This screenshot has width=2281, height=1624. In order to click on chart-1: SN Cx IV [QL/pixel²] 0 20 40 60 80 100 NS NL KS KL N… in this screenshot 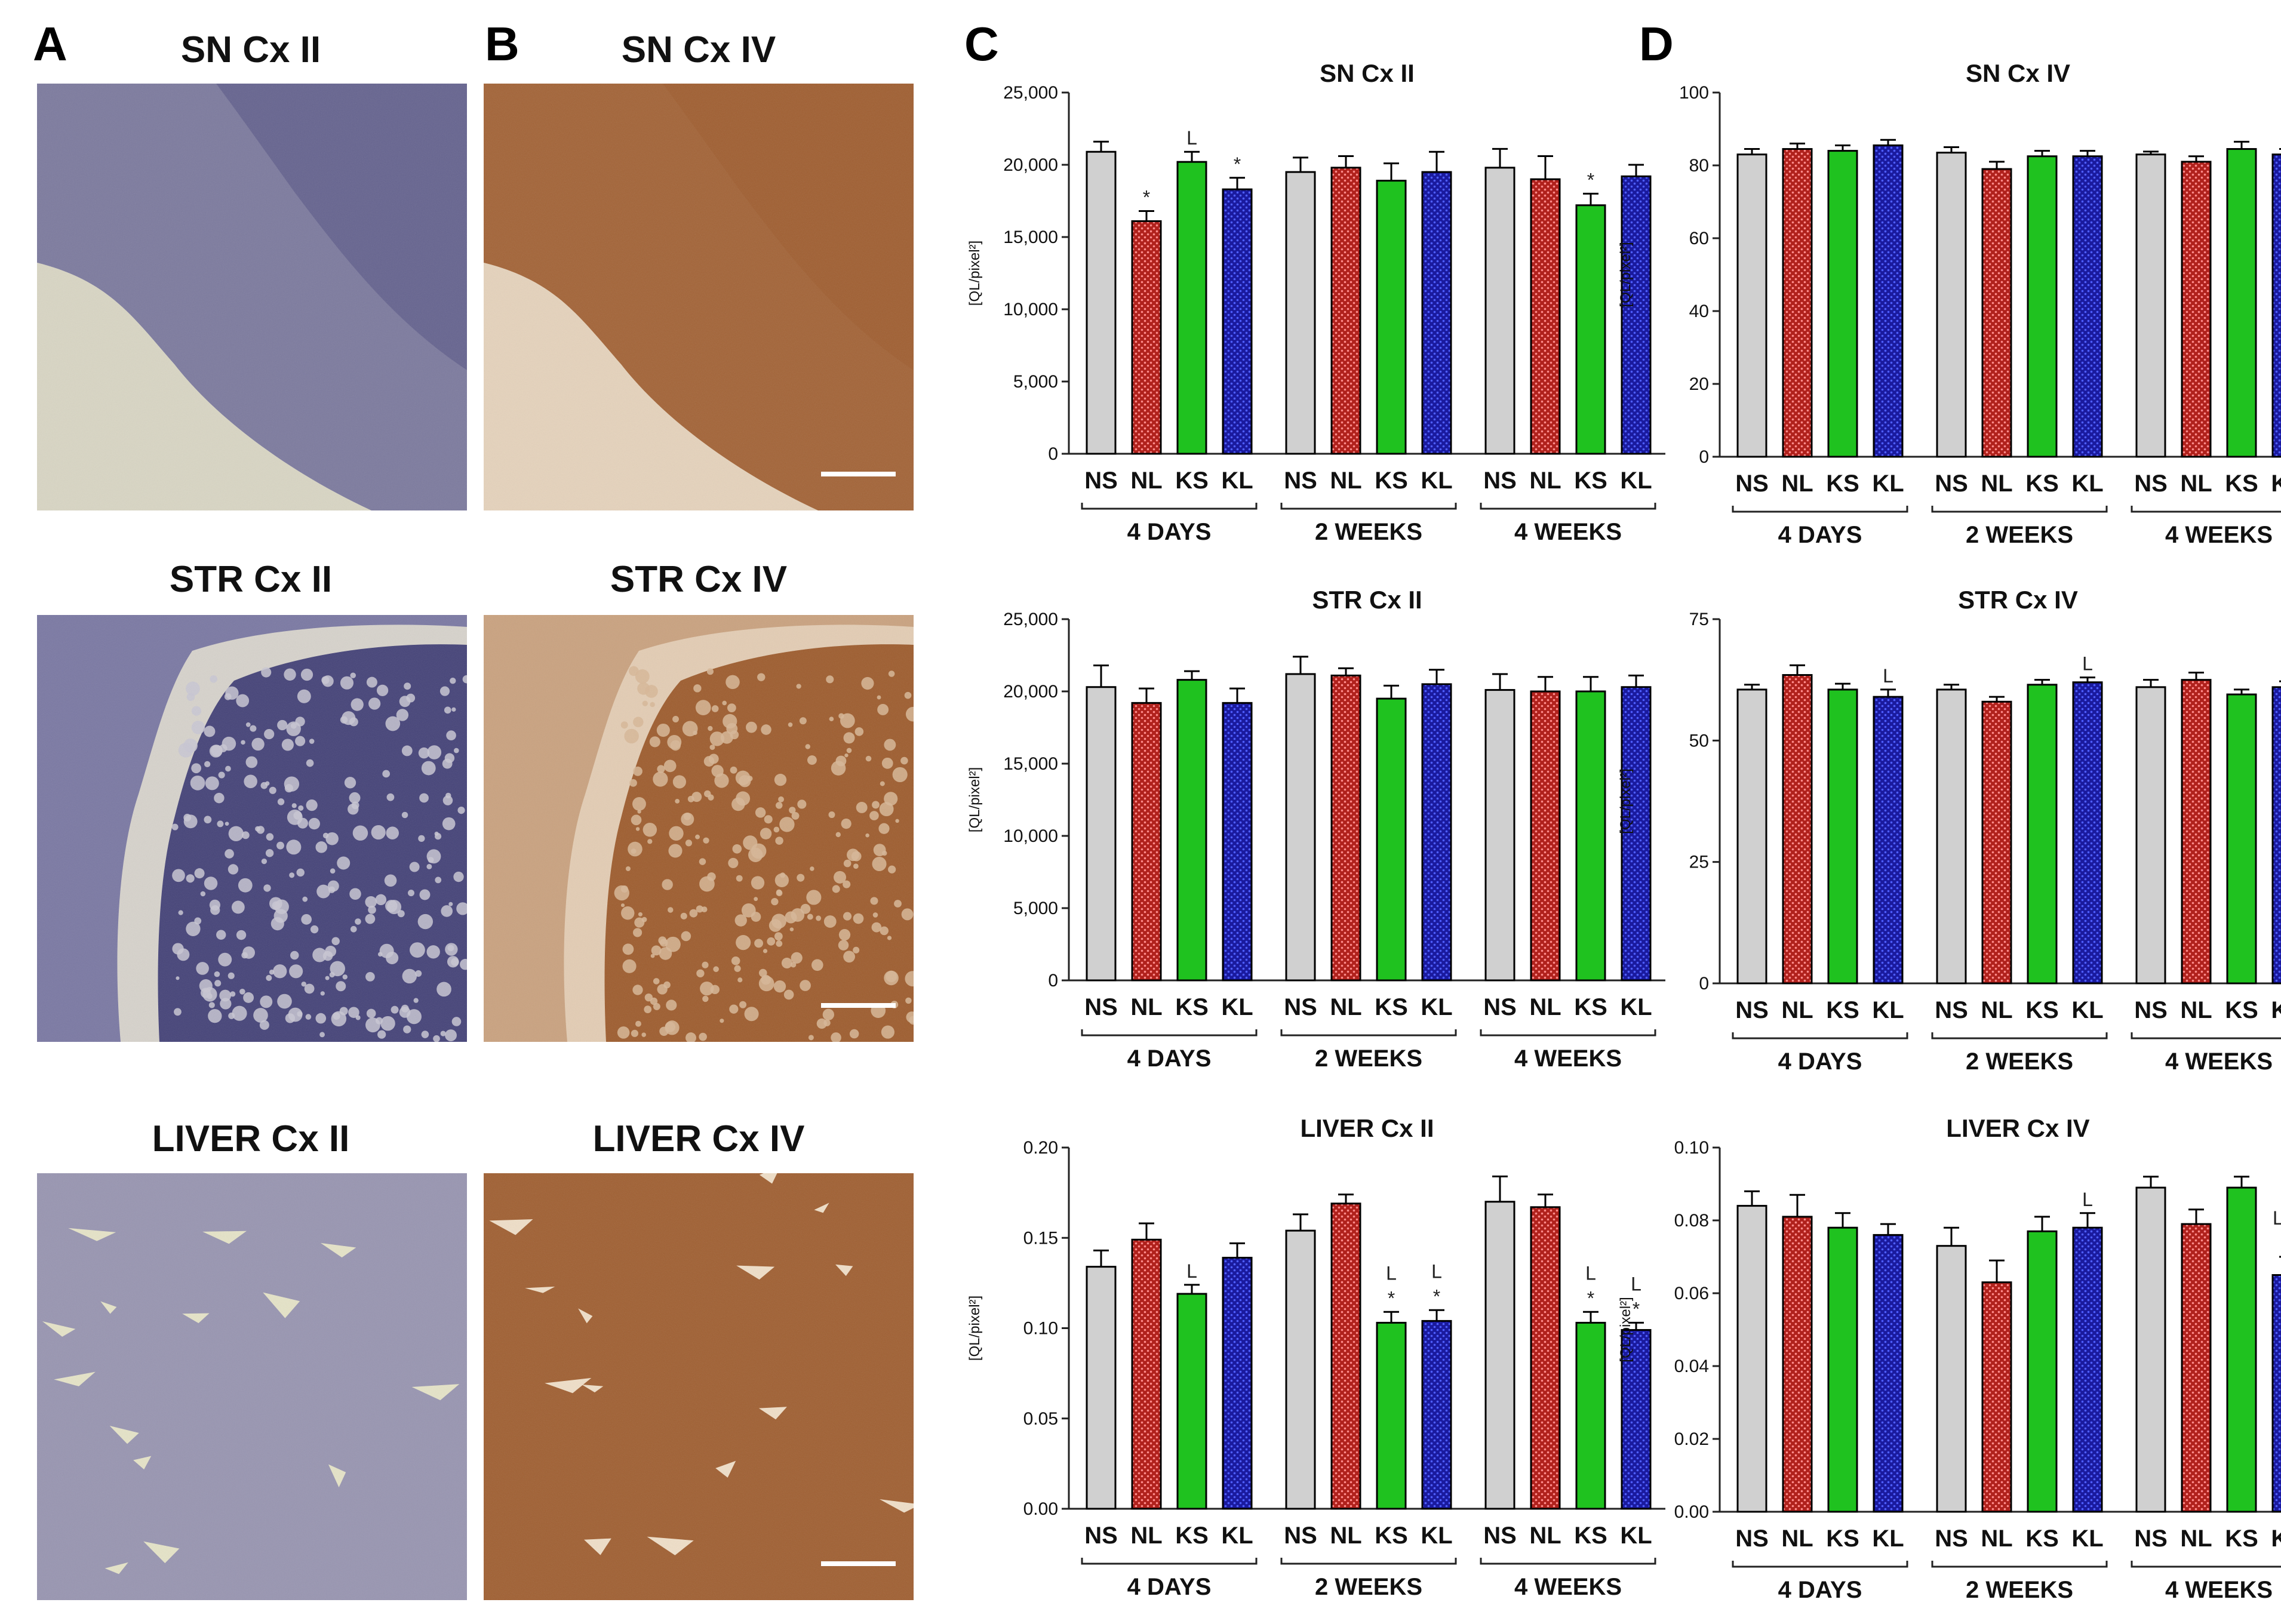, I will do `click(1950, 303)`.